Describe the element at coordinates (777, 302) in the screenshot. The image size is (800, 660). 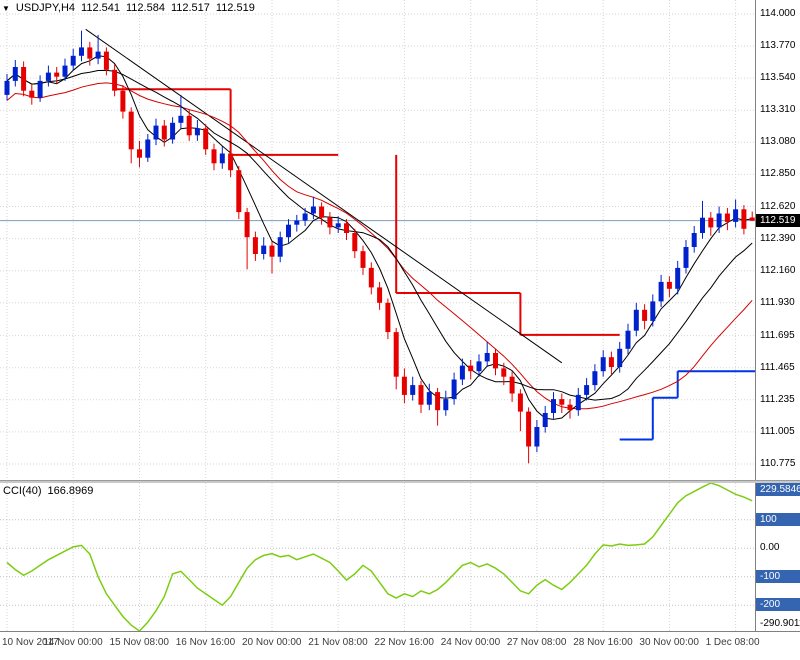
I see `price-axis-label: 111.930` at that location.